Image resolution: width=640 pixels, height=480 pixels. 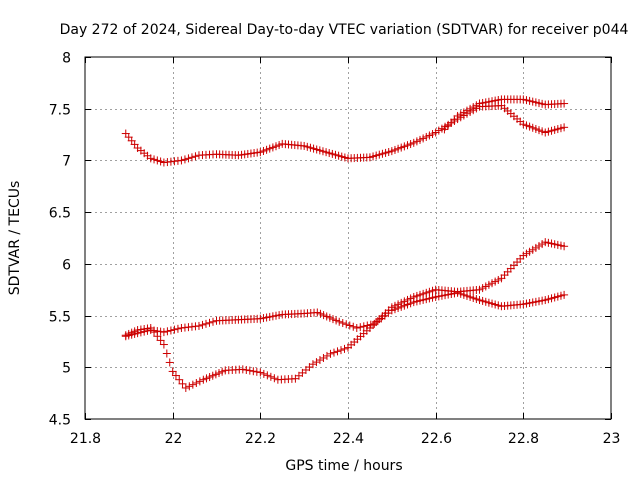 What do you see at coordinates (523, 439) in the screenshot?
I see `x-tick-label: 22.8` at bounding box center [523, 439].